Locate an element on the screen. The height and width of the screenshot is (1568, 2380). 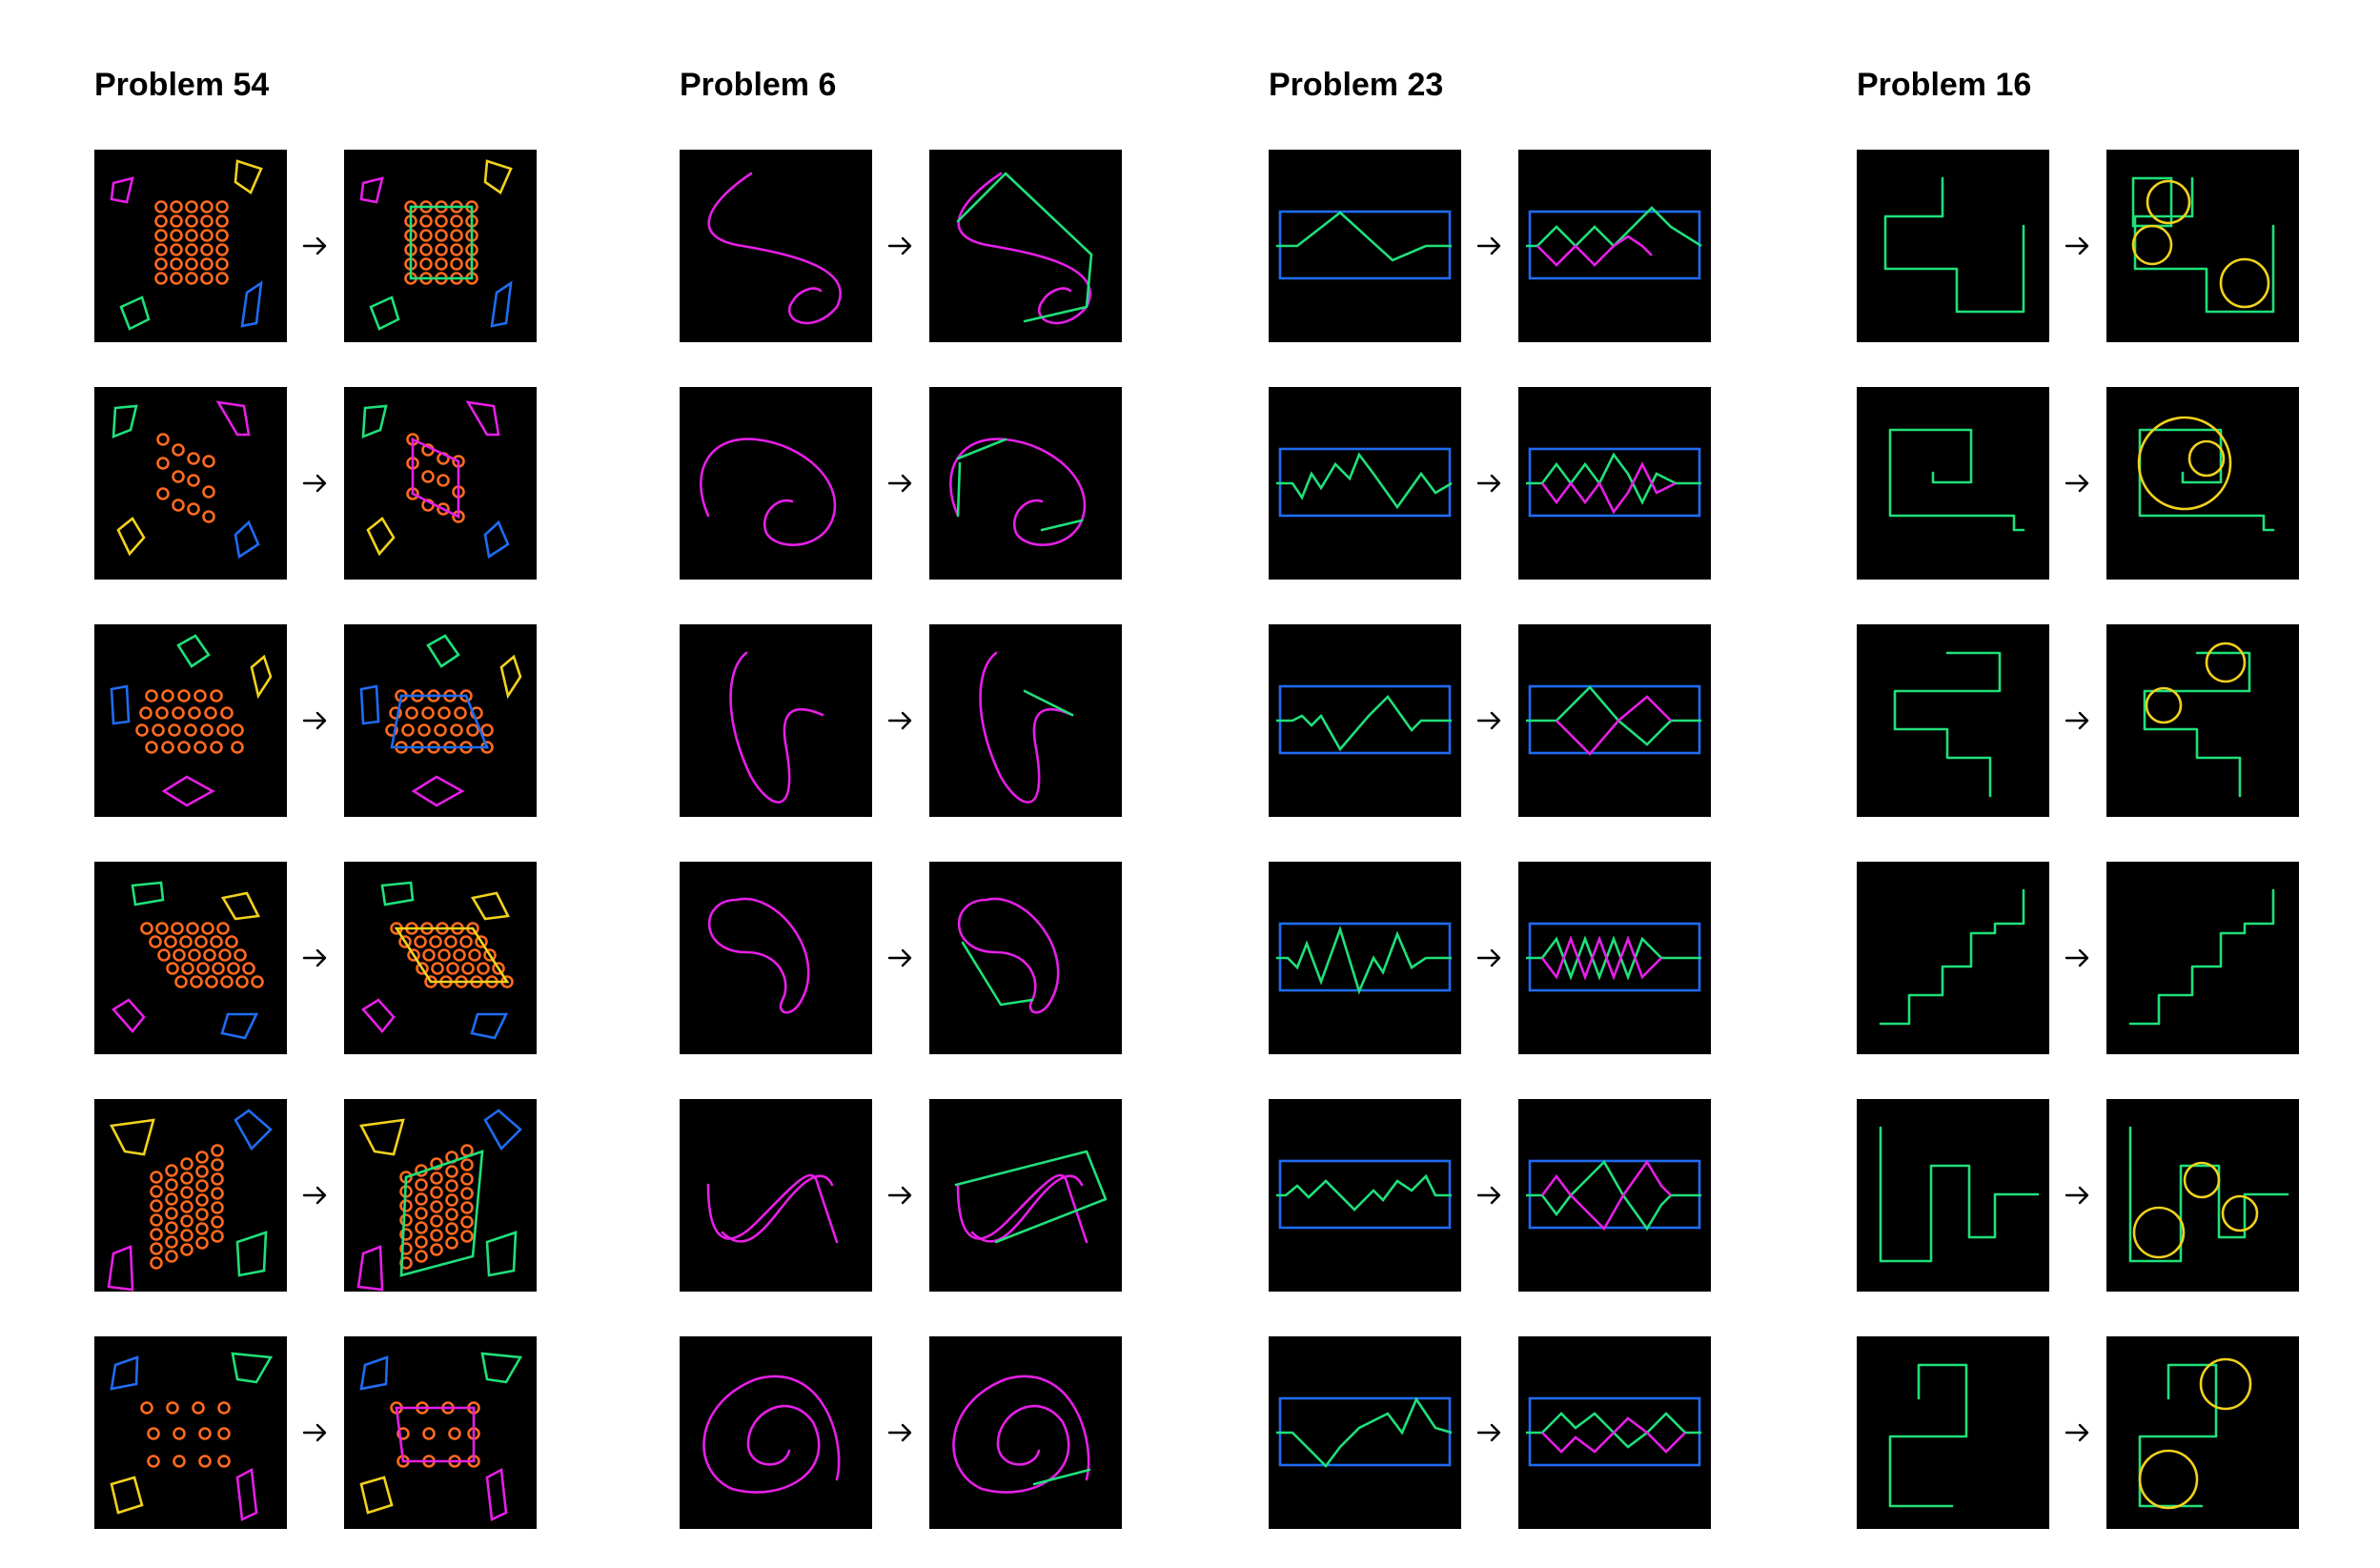
problem-title: Problem 6 is located at coordinates (758, 85).